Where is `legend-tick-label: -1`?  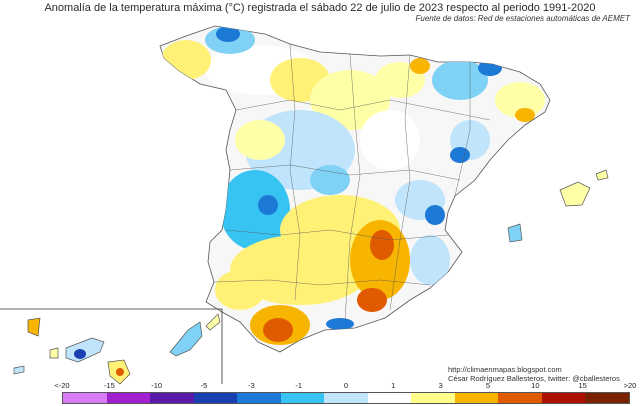 legend-tick-label: -1 is located at coordinates (298, 385).